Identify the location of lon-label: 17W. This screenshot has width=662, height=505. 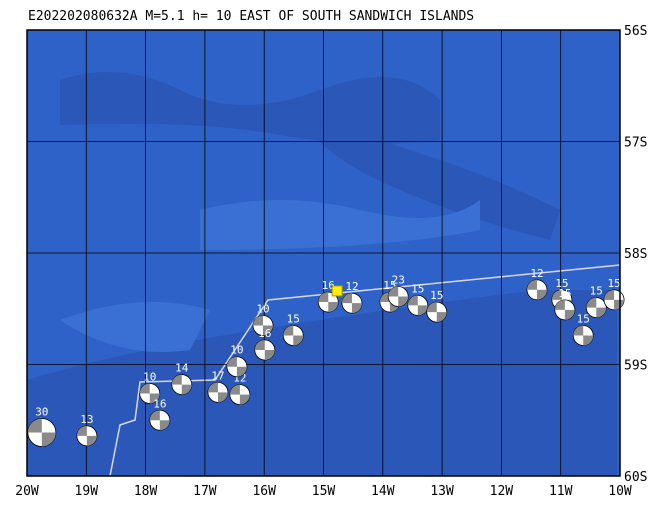
(205, 491).